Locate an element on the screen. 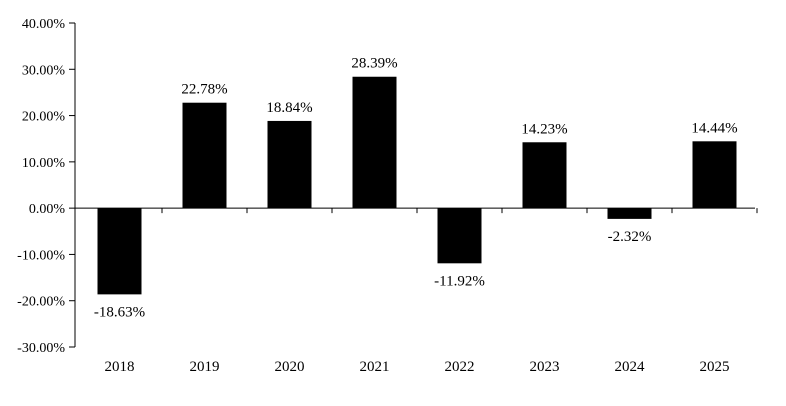 Image resolution: width=786 pixels, height=406 pixels. data-label-2021: 28.39% is located at coordinates (374, 64).